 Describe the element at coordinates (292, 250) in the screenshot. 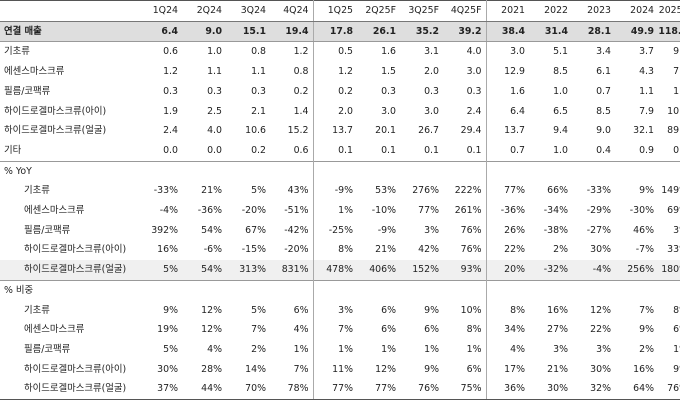

I see `value-cell: -20%` at that location.